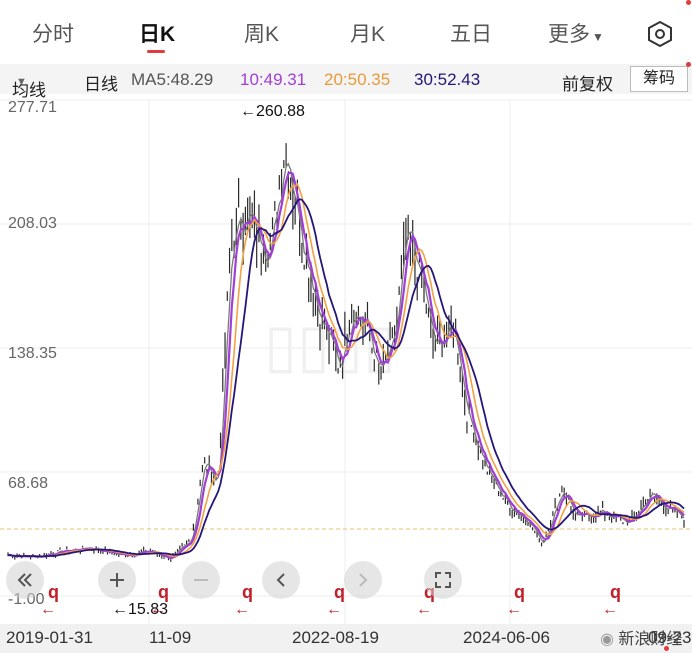  Describe the element at coordinates (569, 34) in the screenshot. I see `tab-more-label: 更多` at that location.